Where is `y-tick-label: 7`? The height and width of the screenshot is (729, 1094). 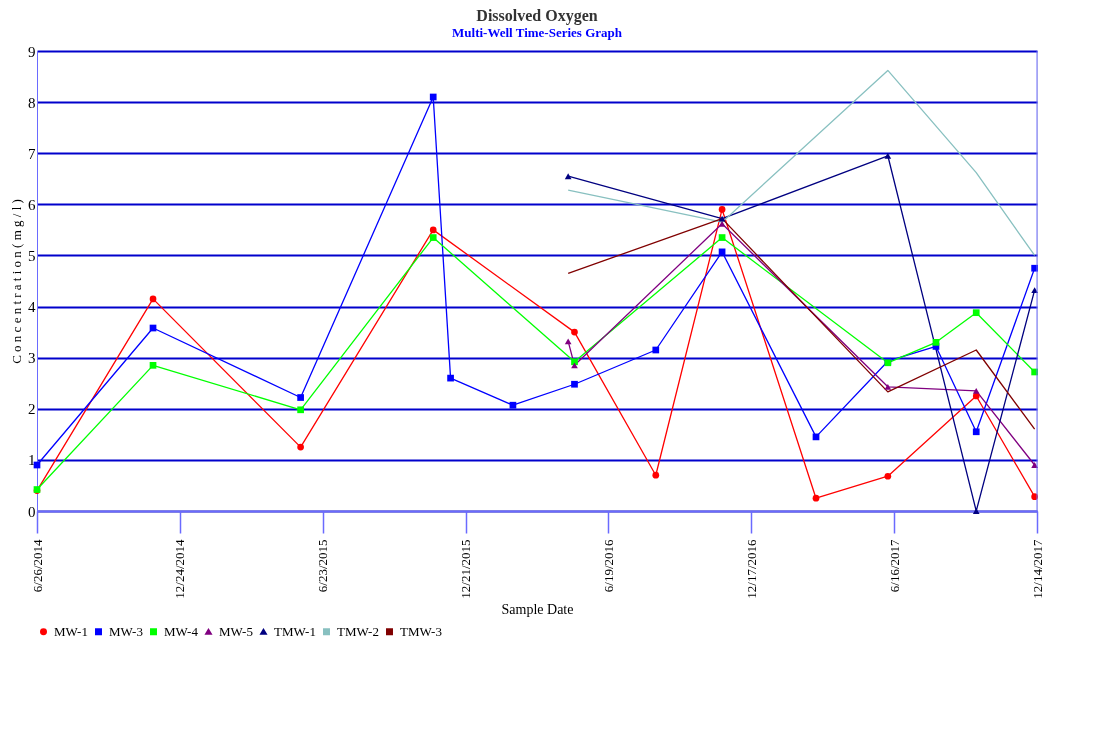 y-tick-label: 7 is located at coordinates (32, 153).